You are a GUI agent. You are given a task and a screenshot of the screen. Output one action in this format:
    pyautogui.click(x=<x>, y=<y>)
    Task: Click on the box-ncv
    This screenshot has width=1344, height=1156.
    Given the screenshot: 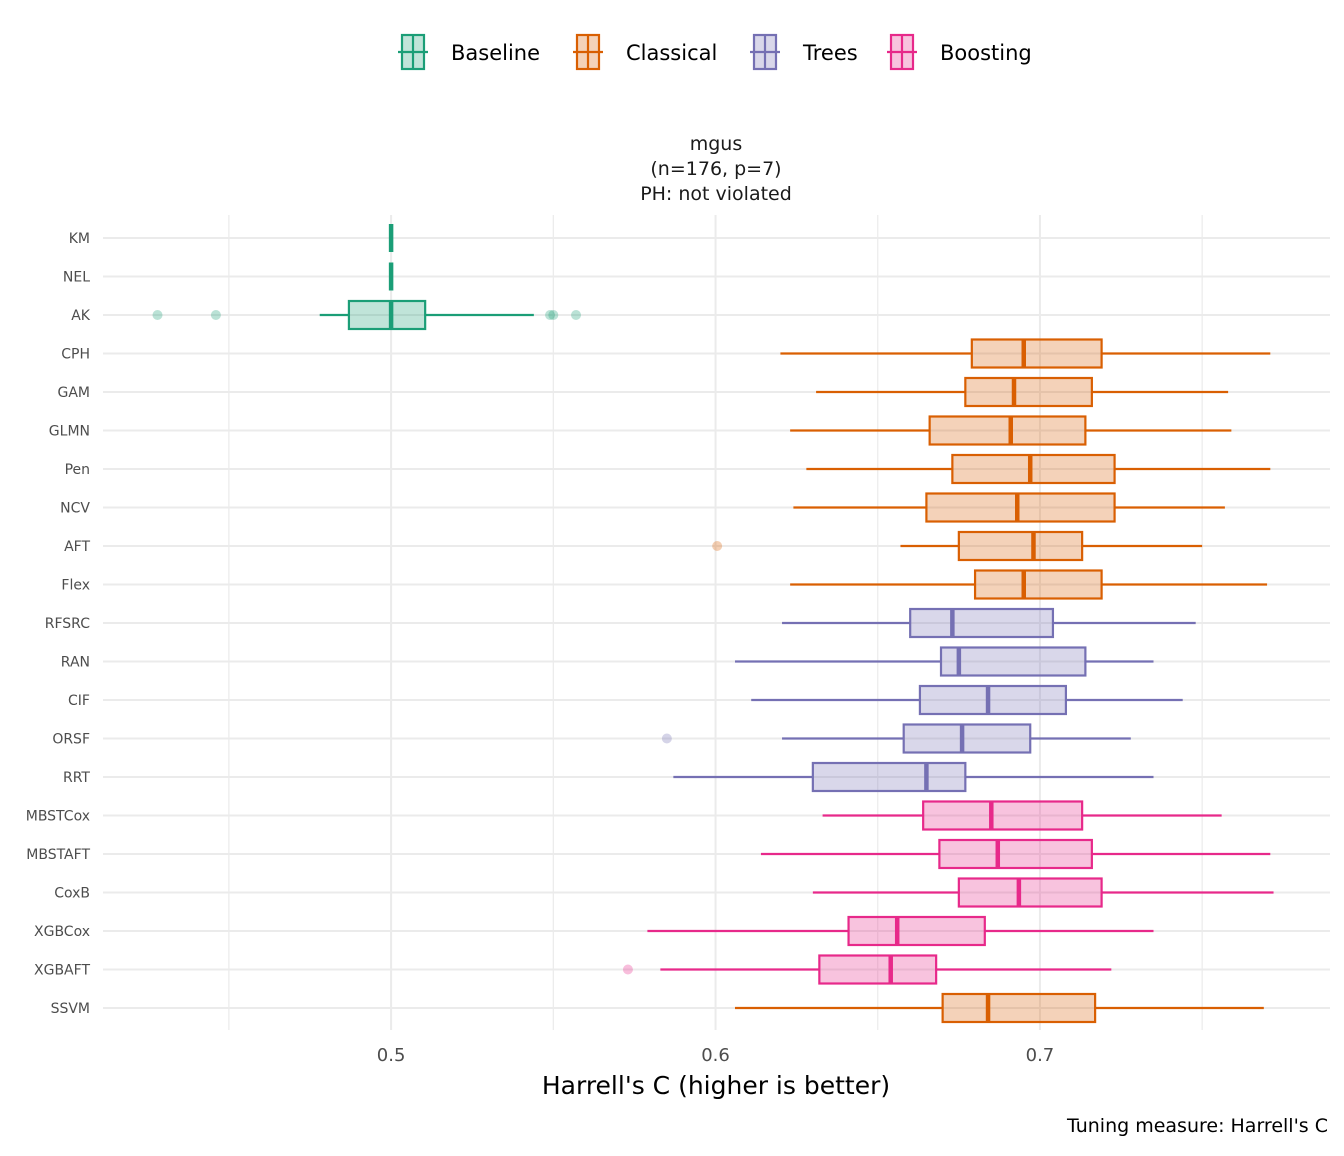 What is the action you would take?
    pyautogui.click(x=1009, y=507)
    